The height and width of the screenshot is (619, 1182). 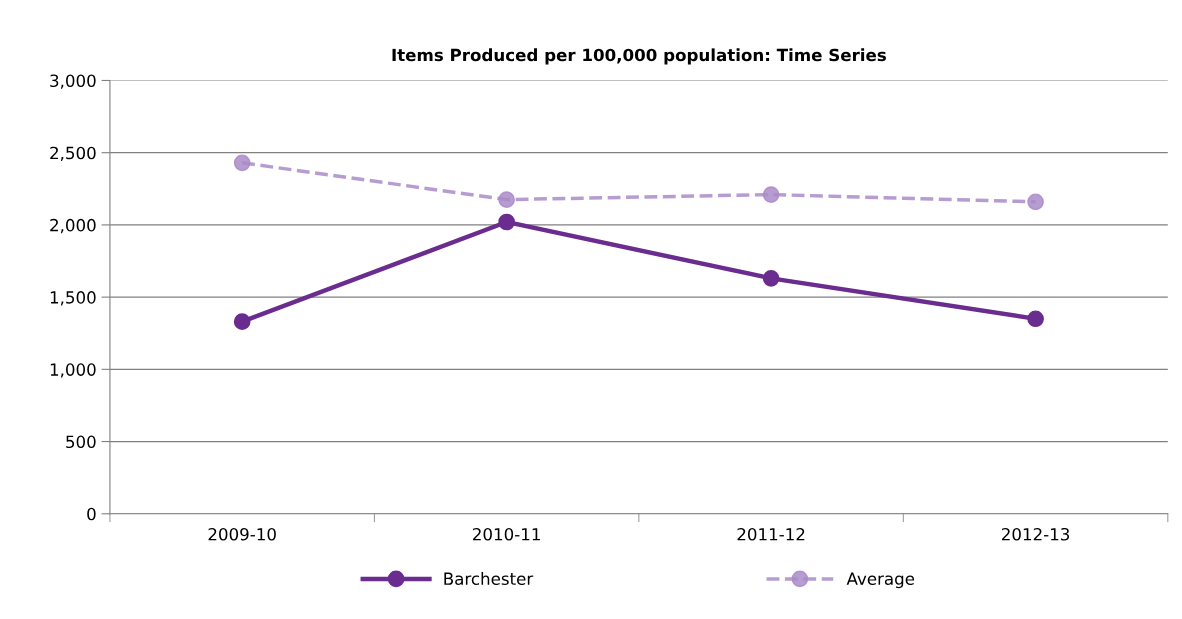 What do you see at coordinates (73, 81) in the screenshot?
I see `y-tick-label: 3,000` at bounding box center [73, 81].